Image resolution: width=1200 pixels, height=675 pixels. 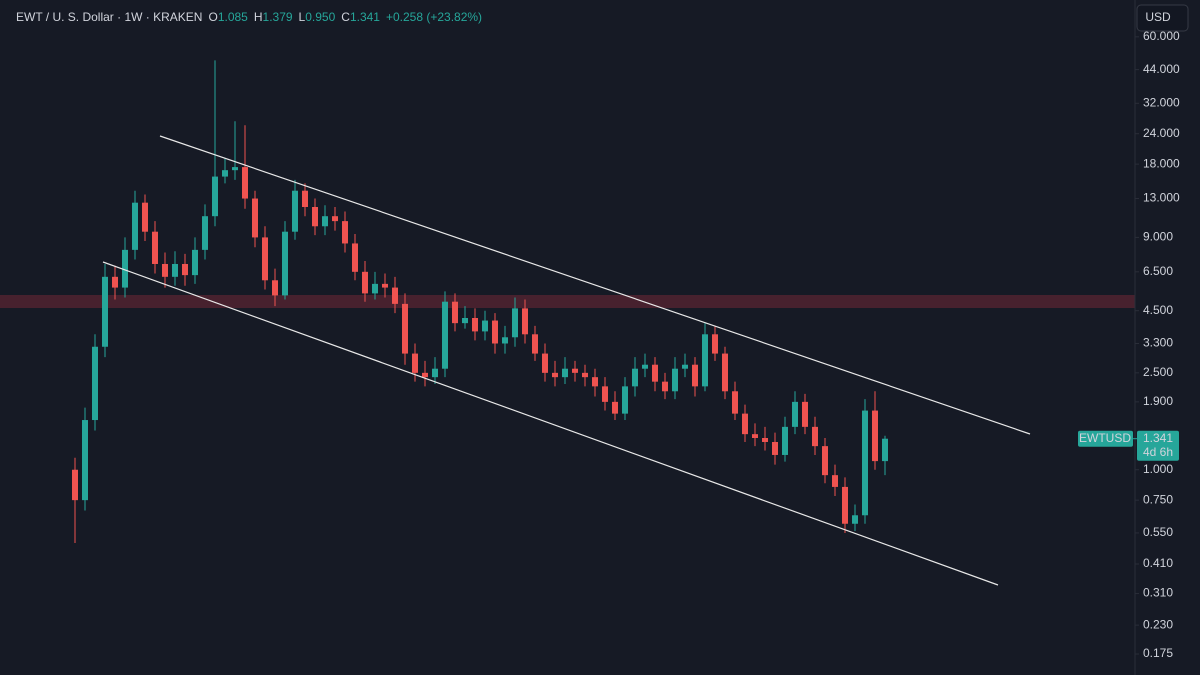 What do you see at coordinates (1158, 343) in the screenshot?
I see `y-tick-label: 3.300` at bounding box center [1158, 343].